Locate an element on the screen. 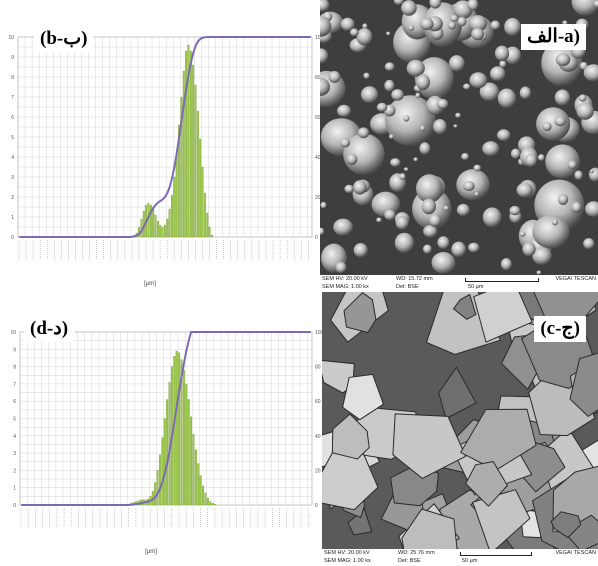 The image size is (598, 566). y-tick-label: 2 is located at coordinates (12, 198).